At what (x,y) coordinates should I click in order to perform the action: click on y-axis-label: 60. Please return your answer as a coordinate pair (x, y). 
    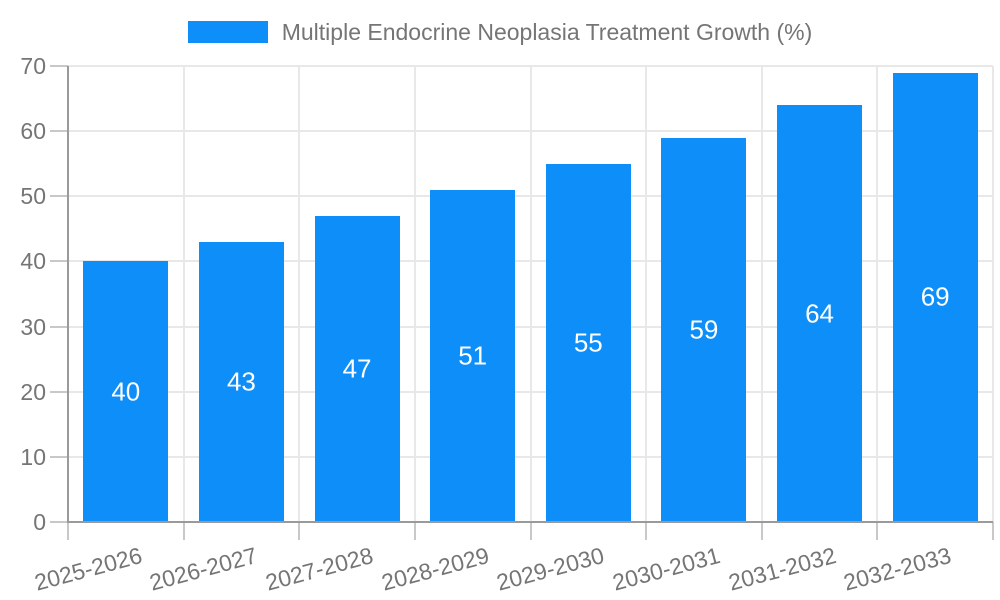
    Looking at the image, I should click on (33, 131).